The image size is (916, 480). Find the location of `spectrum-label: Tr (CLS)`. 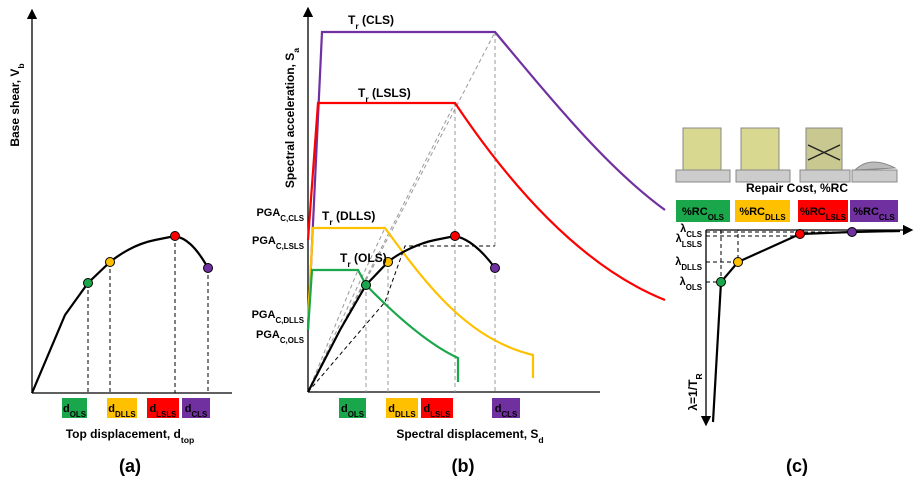

spectrum-label: Tr (CLS) is located at coordinates (371, 22).